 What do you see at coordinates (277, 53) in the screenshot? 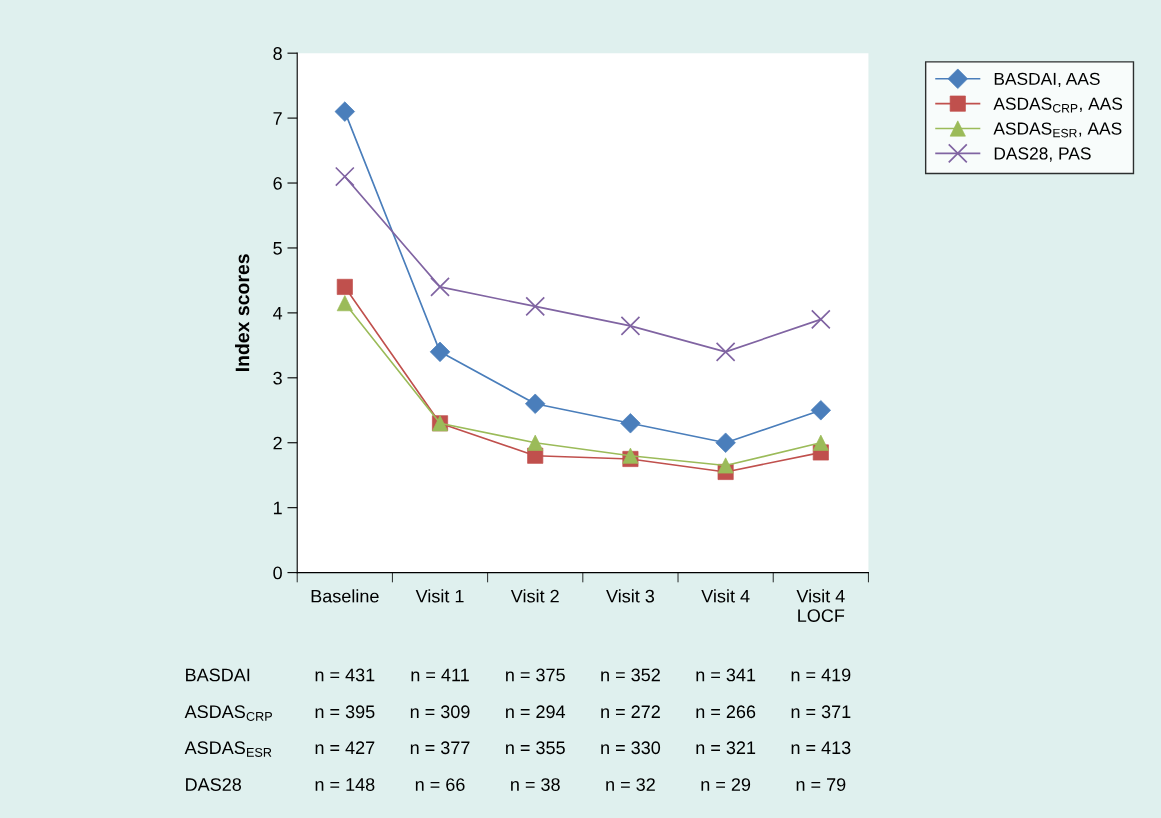
I see `y-tick-label: 8` at bounding box center [277, 53].